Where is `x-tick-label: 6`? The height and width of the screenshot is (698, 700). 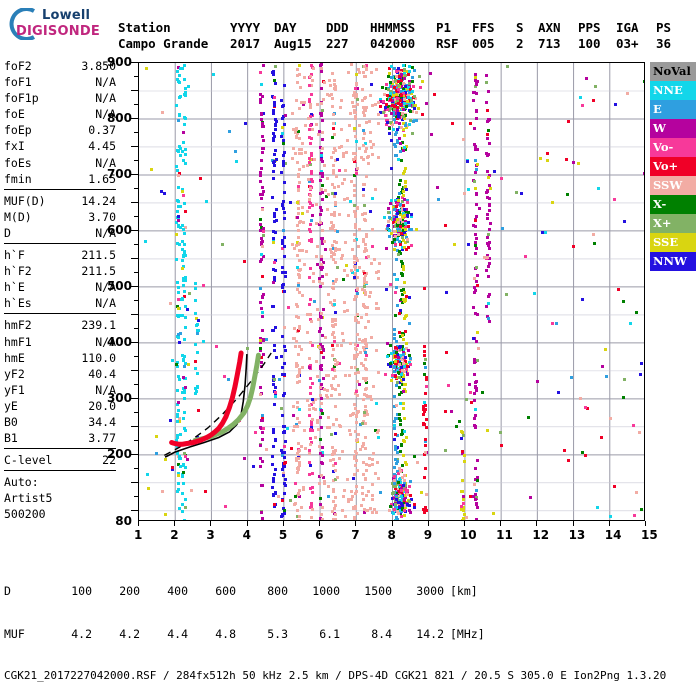 x-tick-label: 6 is located at coordinates (319, 535).